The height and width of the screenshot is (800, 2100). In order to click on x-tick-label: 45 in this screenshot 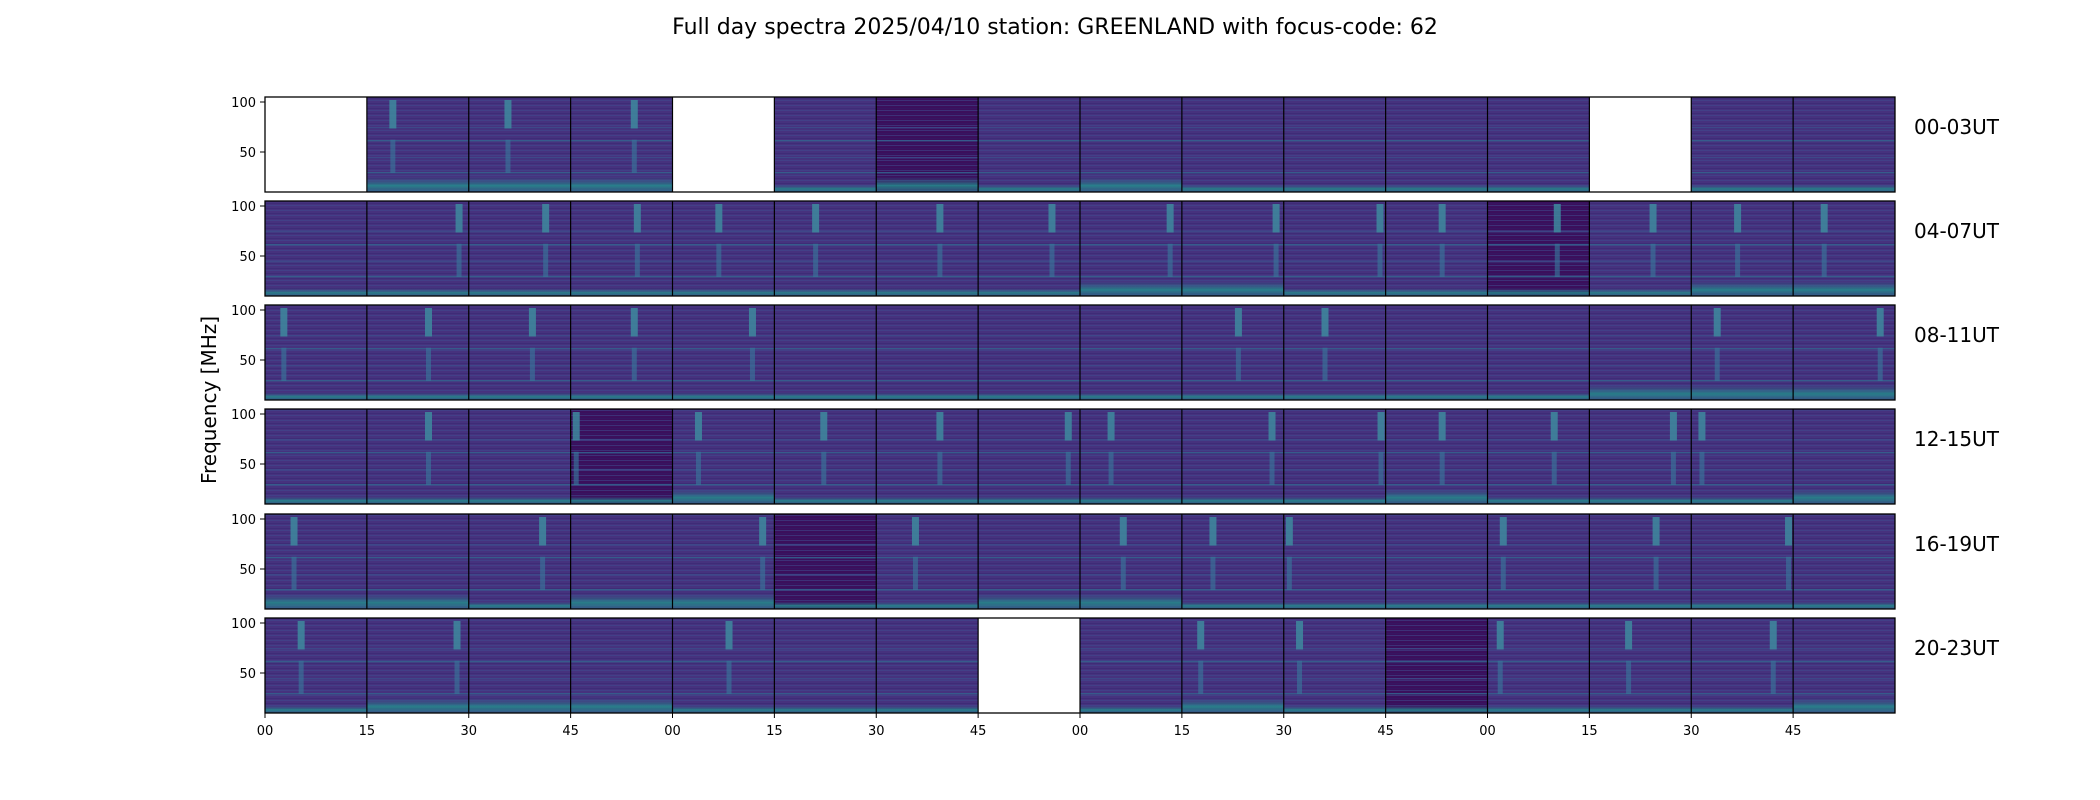, I will do `click(1385, 731)`.